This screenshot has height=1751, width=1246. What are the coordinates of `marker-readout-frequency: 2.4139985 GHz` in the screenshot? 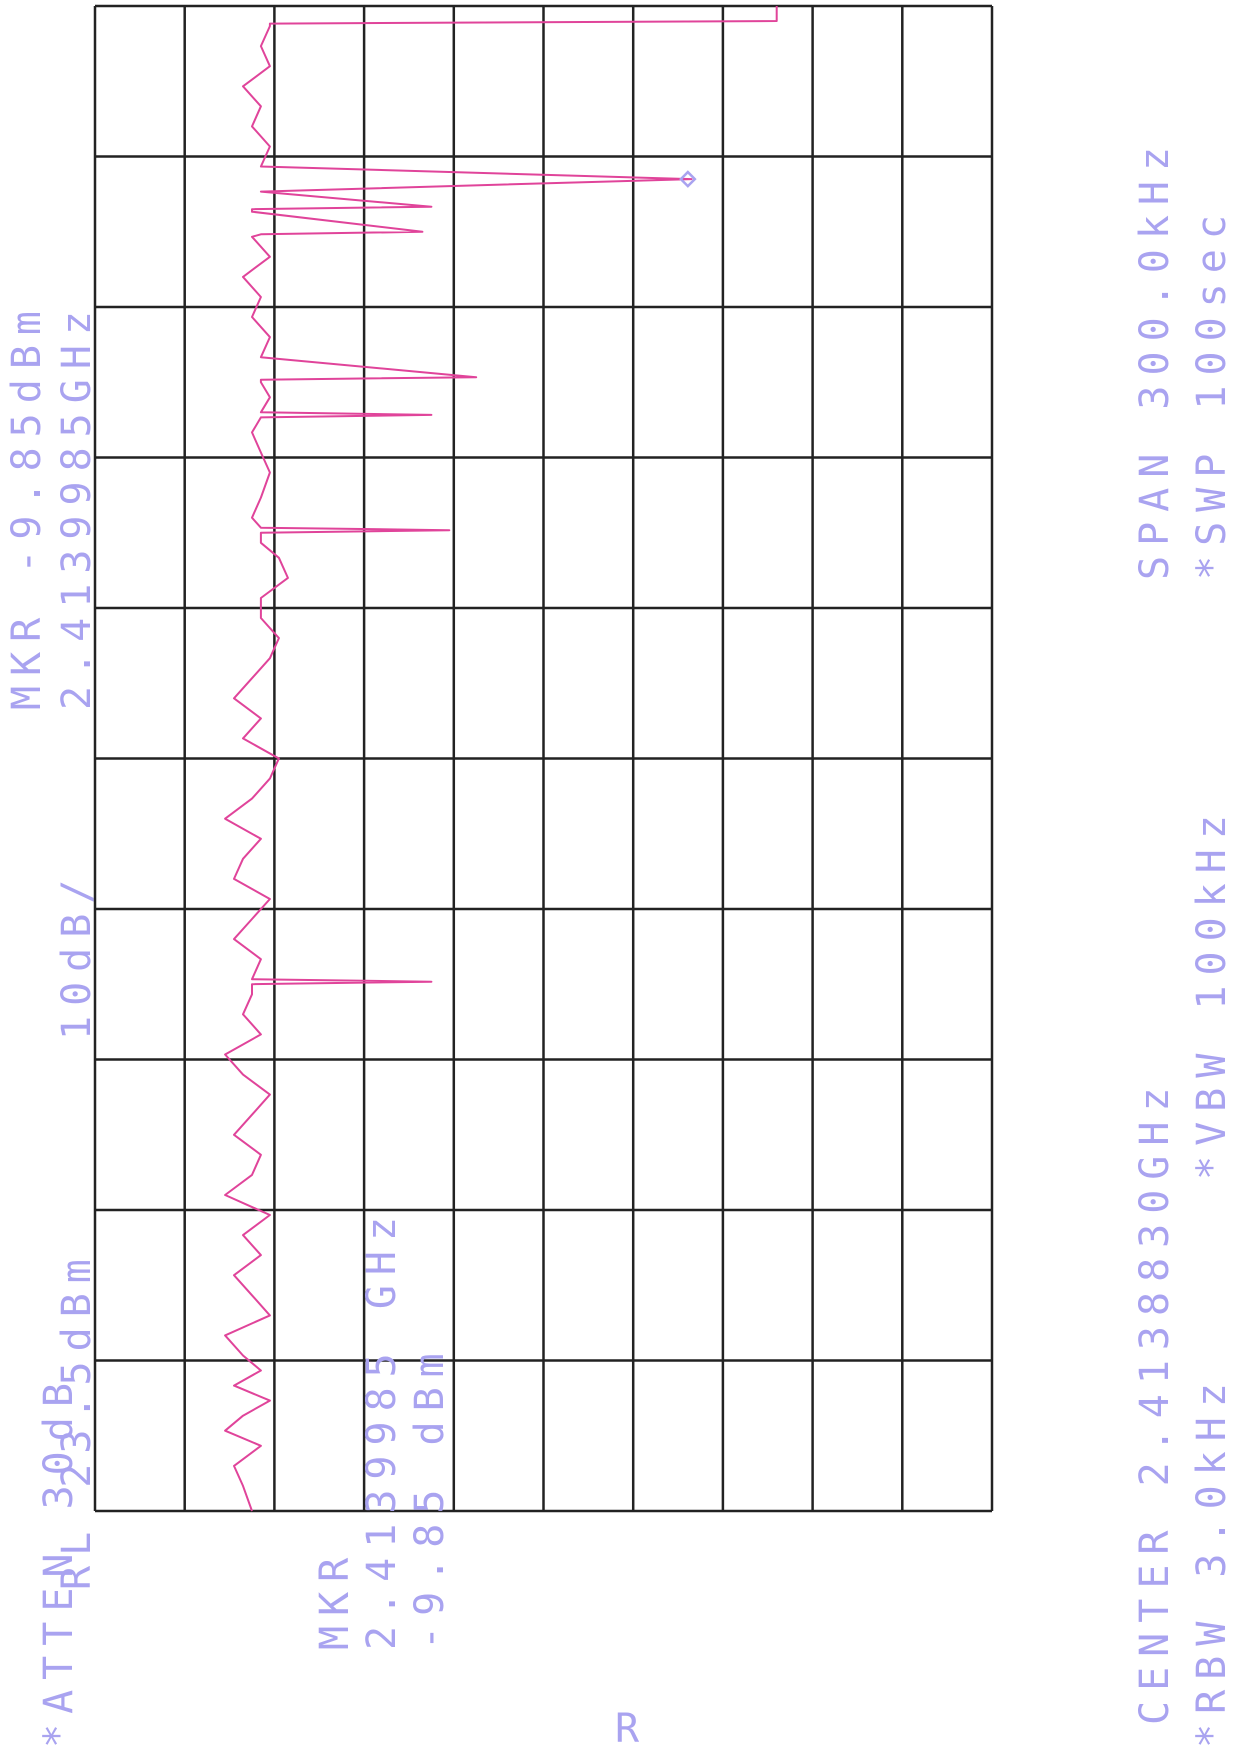 It's located at (382, 1428).